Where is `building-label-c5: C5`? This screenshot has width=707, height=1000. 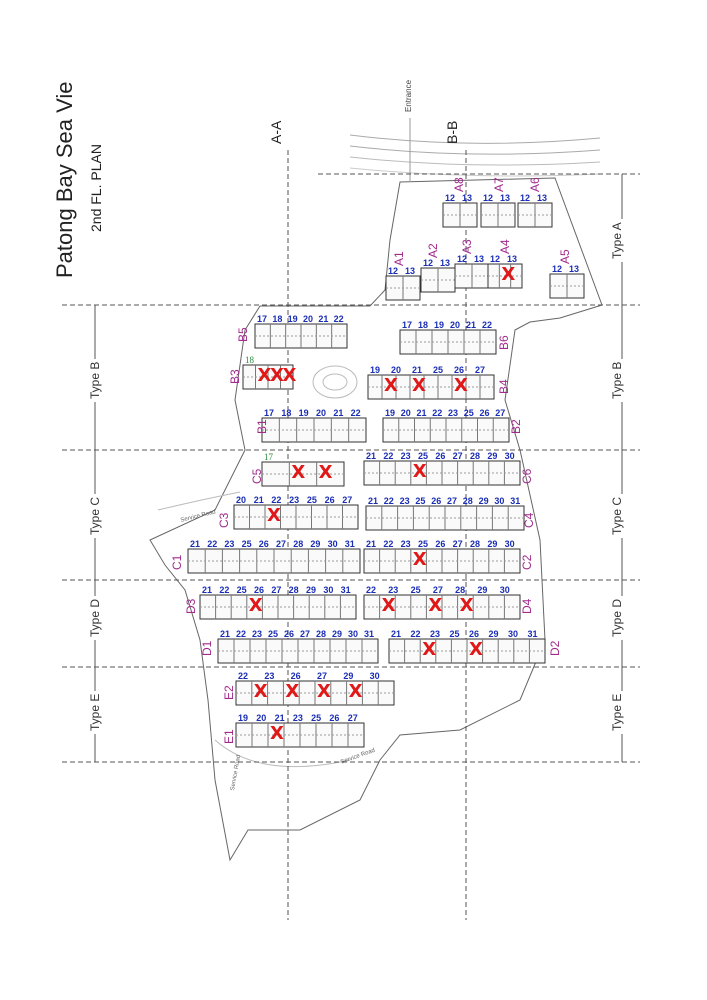 building-label-c5: C5 is located at coordinates (257, 476).